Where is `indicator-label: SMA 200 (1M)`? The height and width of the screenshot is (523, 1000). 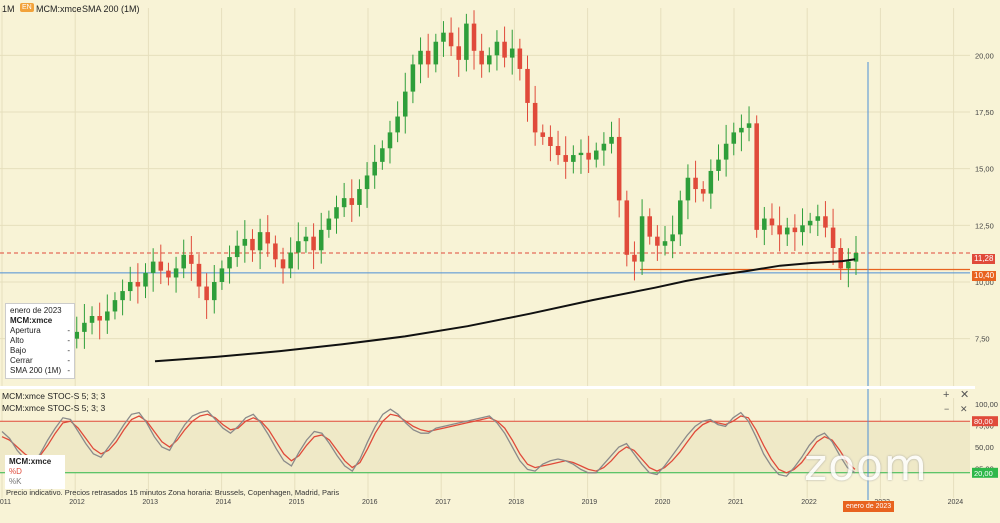
indicator-label: SMA 200 (1M) is located at coordinates (111, 9).